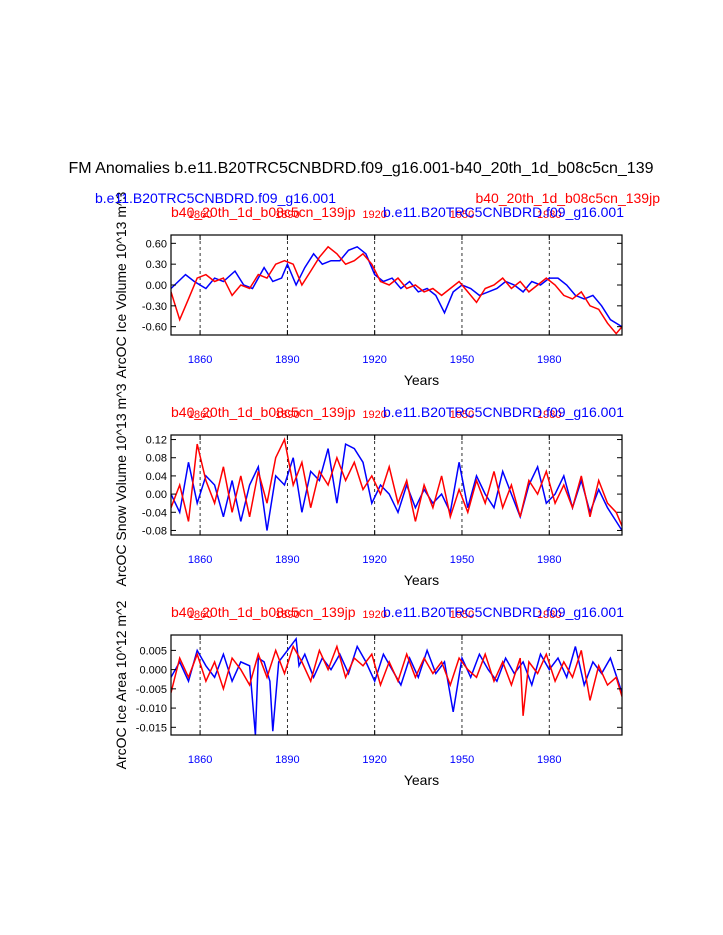 The width and height of the screenshot is (723, 935). Describe the element at coordinates (567, 198) in the screenshot. I see `overlay-label-right: b40_20th_1d_b08c5cn_139jp` at that location.